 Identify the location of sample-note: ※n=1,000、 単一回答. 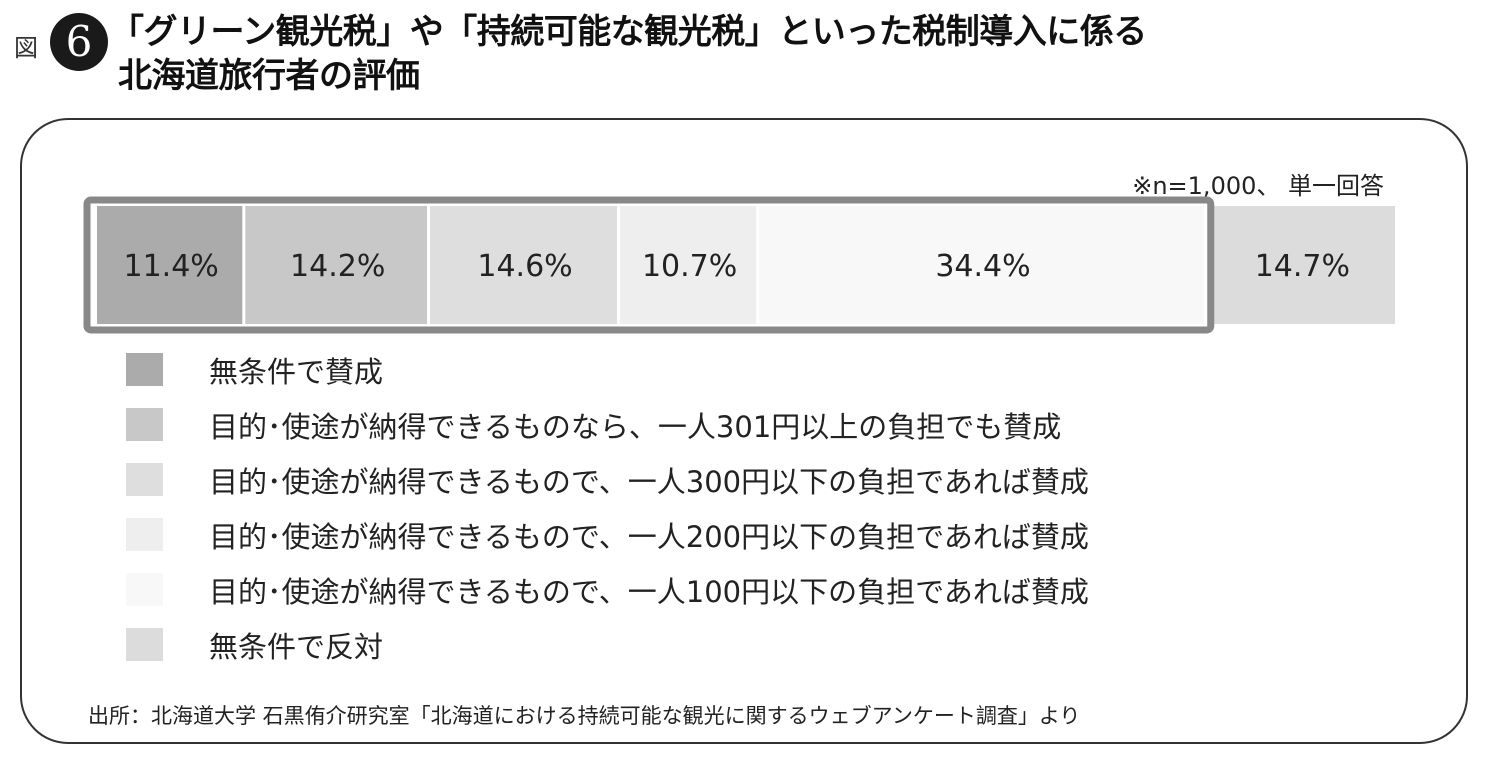
(1258, 186).